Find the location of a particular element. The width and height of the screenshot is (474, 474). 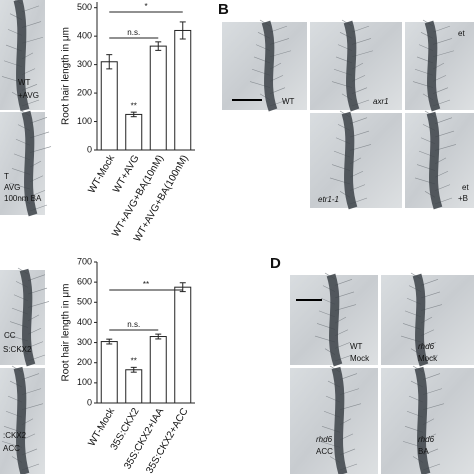

panel-label: B is located at coordinates (223, 9).